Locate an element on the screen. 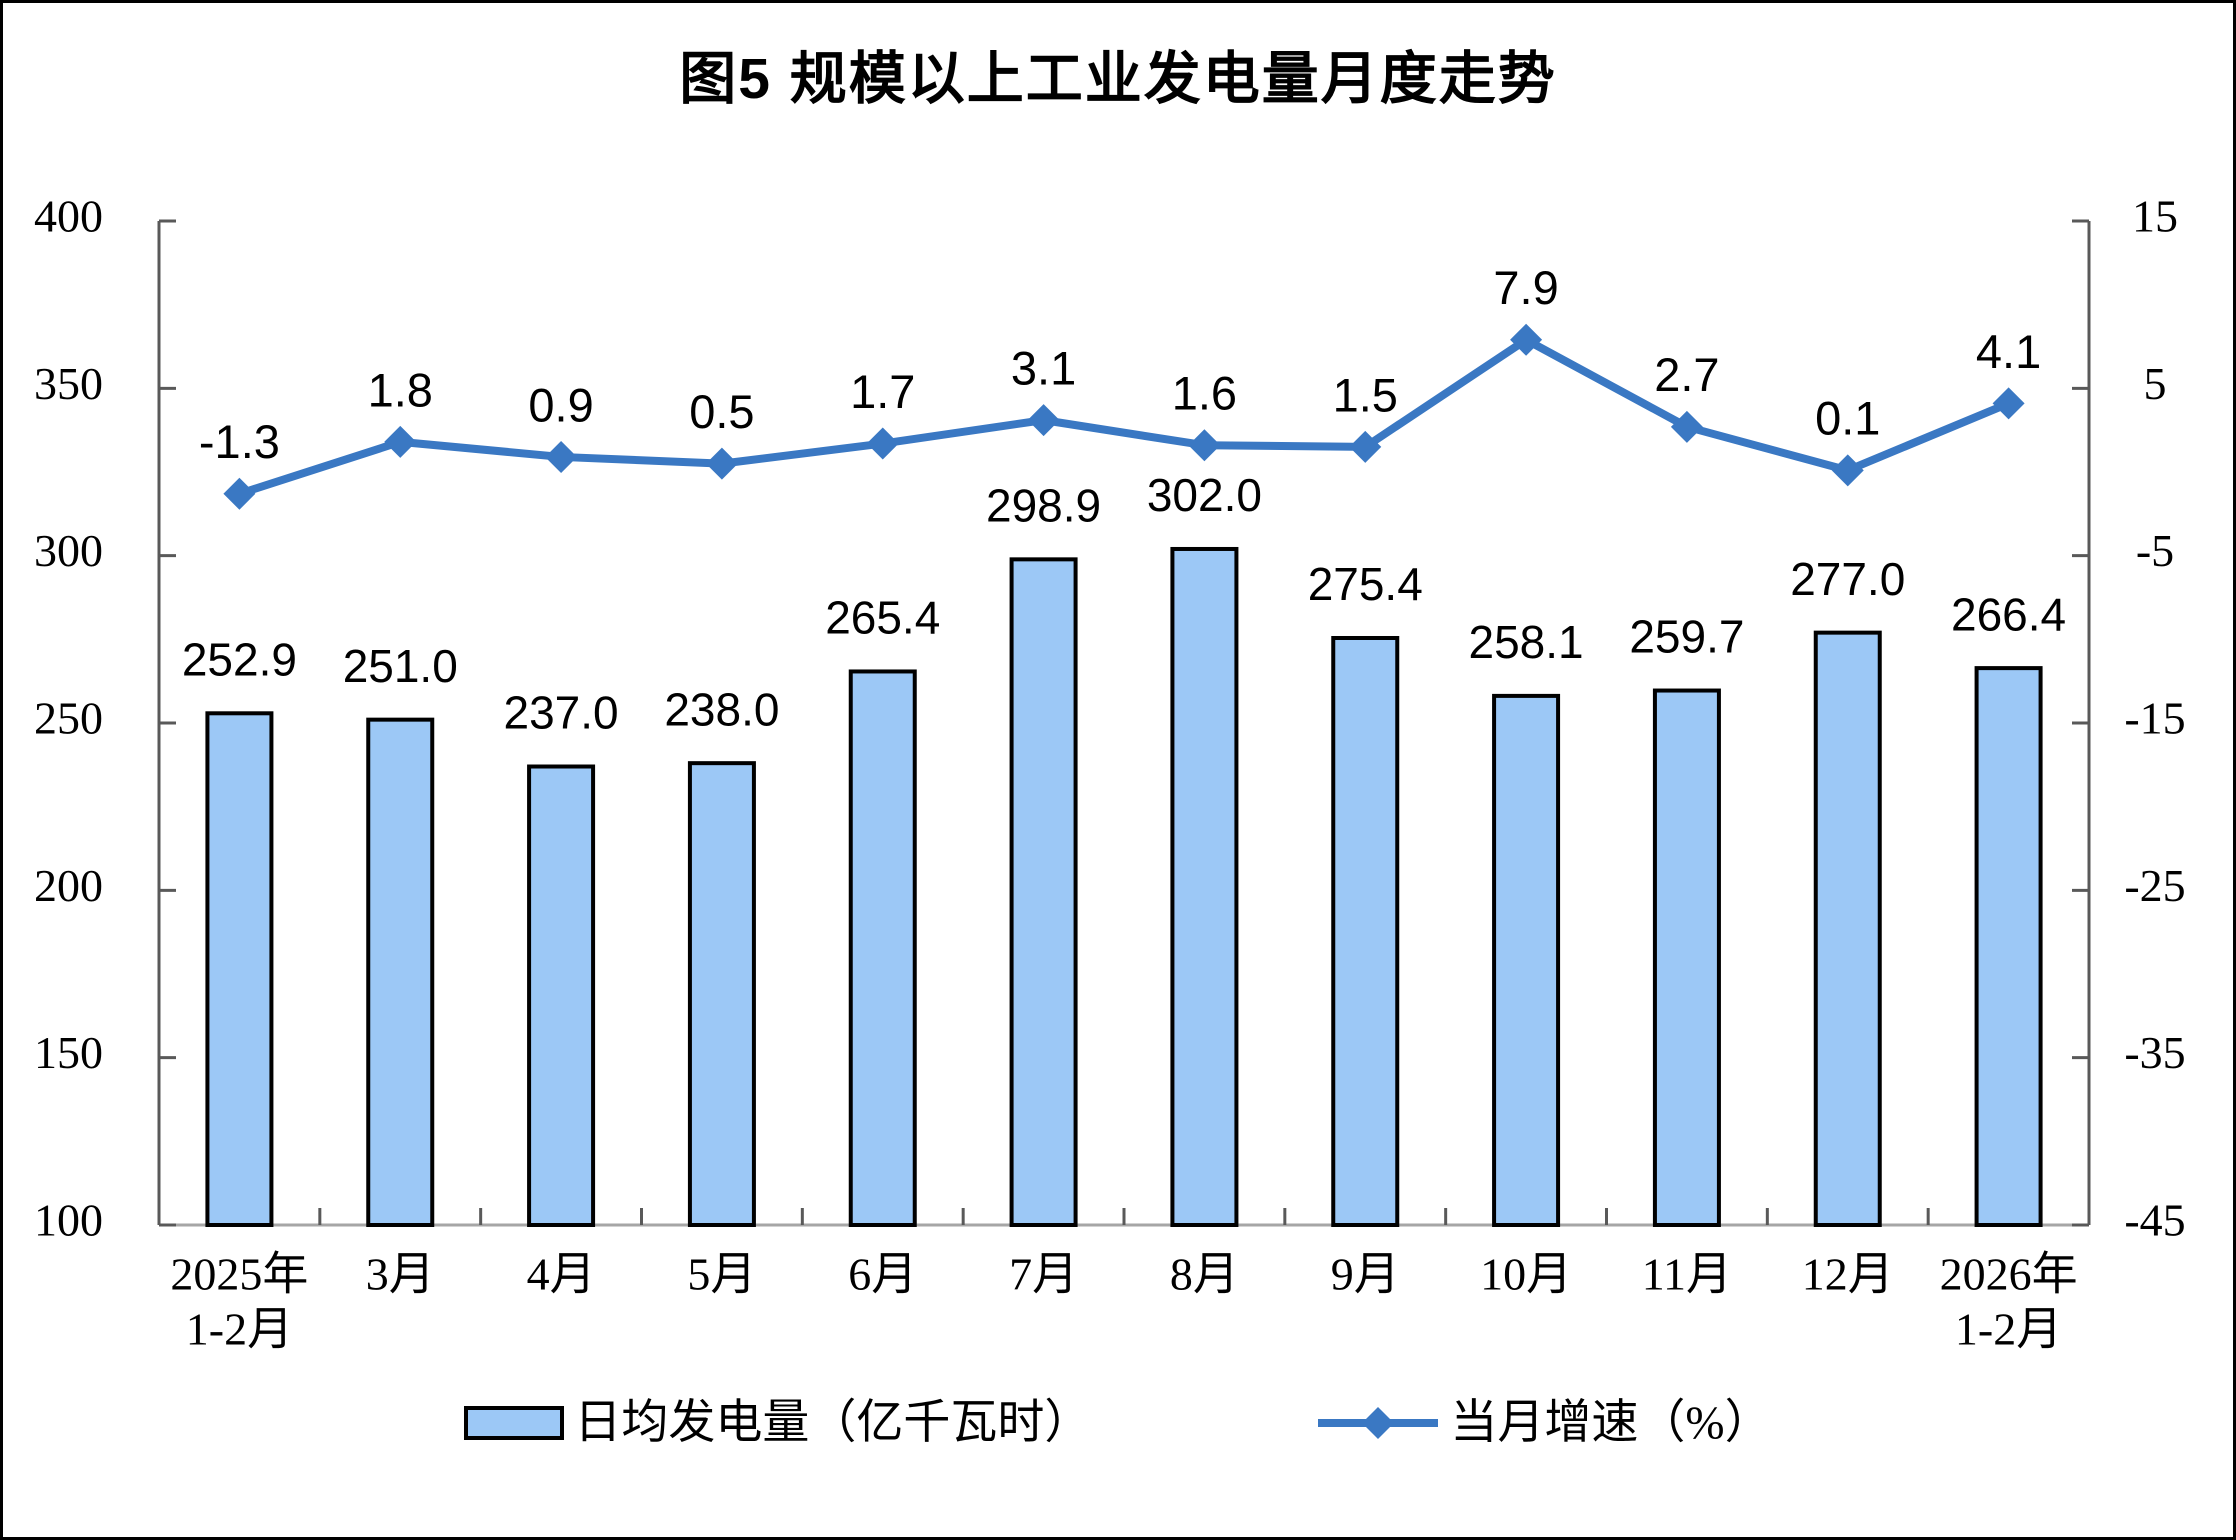 The height and width of the screenshot is (1540, 2236). bar-value-label: 251.0 is located at coordinates (400, 666).